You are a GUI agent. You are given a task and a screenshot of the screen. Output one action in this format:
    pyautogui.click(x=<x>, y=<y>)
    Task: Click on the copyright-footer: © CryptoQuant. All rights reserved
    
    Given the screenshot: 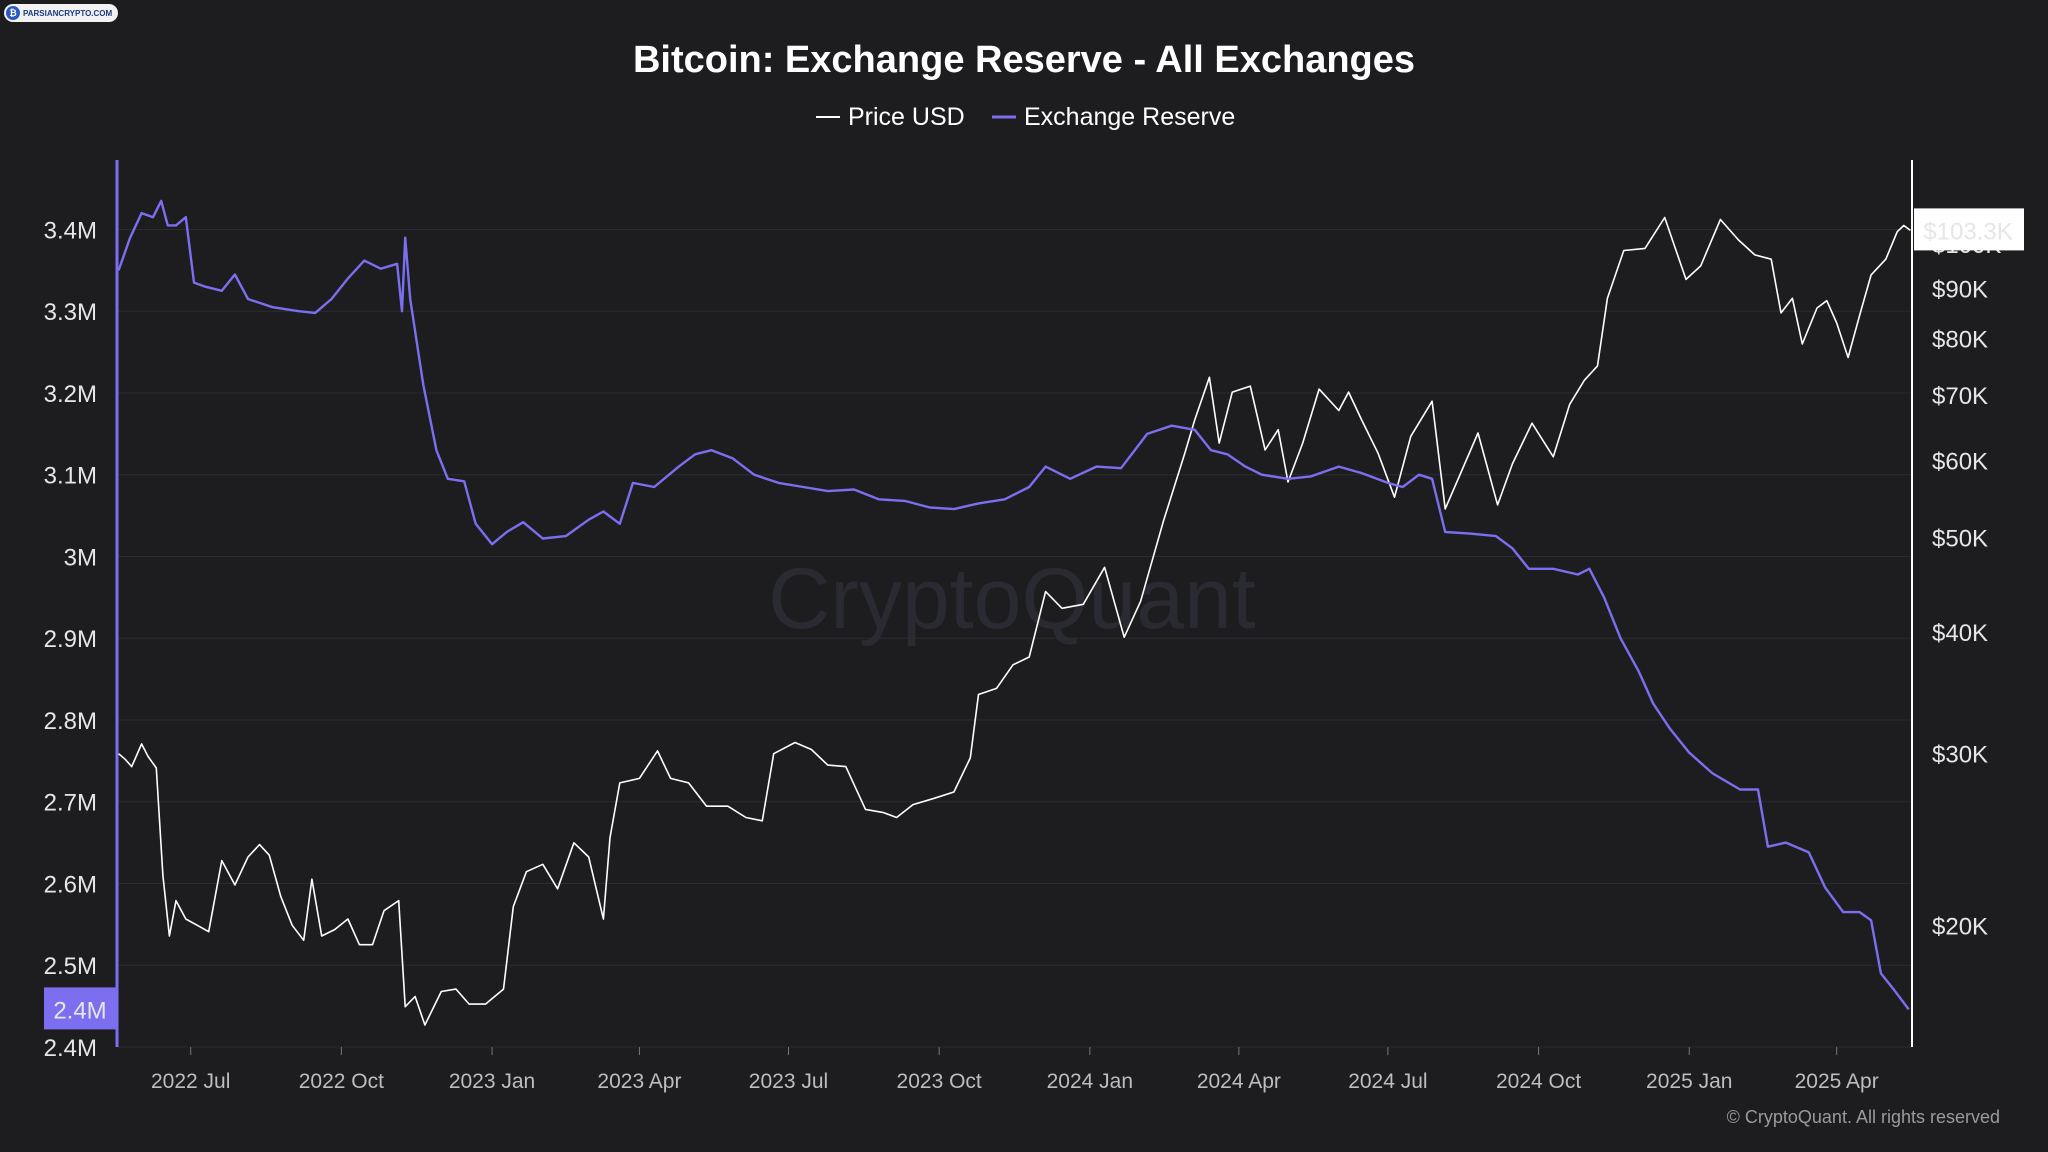 What is the action you would take?
    pyautogui.click(x=1863, y=1117)
    